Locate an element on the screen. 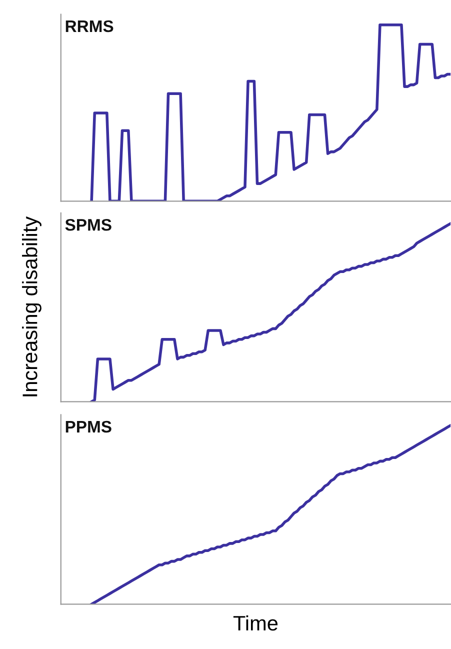 This screenshot has width=451, height=649. chart-title: RRMS is located at coordinates (90, 26).